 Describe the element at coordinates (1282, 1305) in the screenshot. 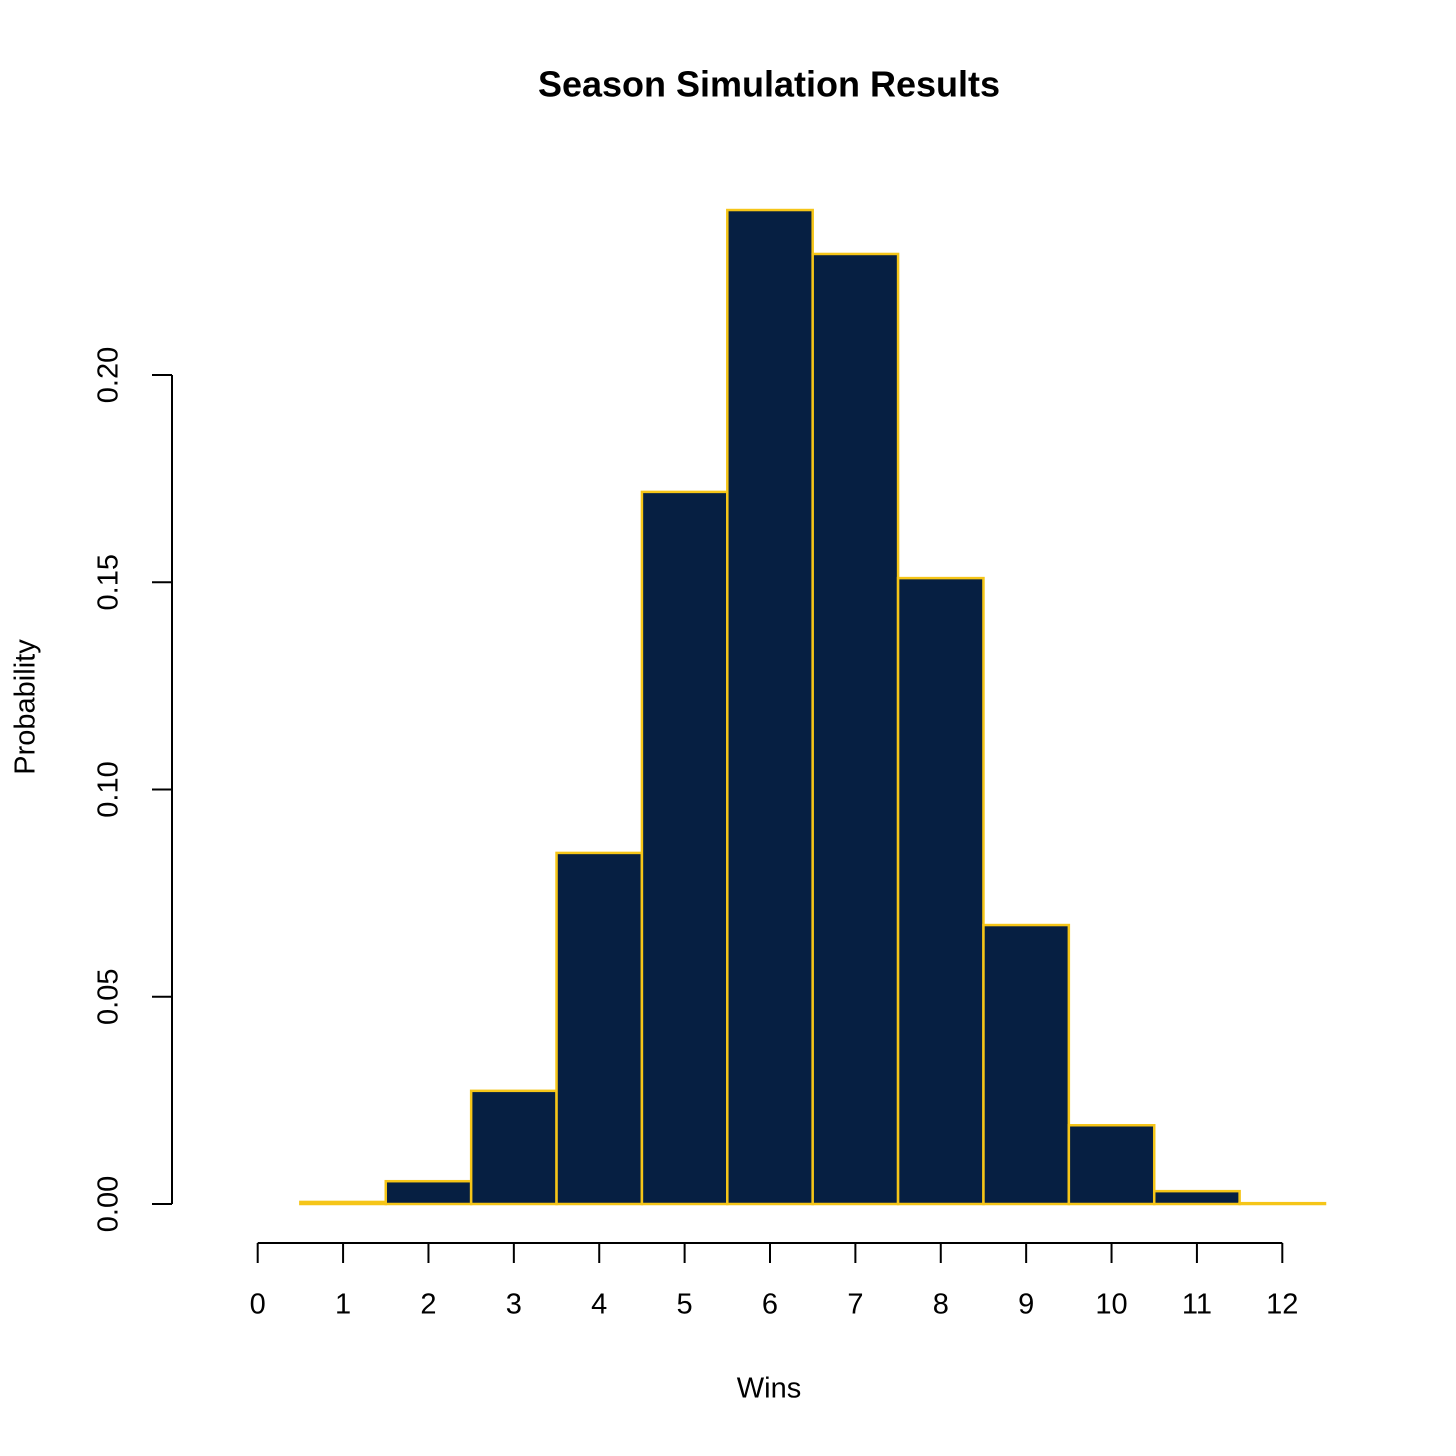

I see `x-tick-label: 12` at that location.